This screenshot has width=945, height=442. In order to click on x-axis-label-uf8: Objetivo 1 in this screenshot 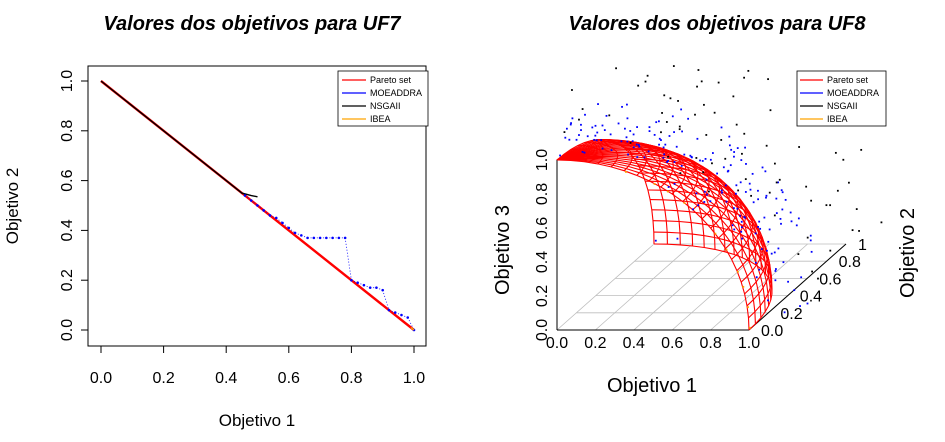, I will do `click(652, 386)`.